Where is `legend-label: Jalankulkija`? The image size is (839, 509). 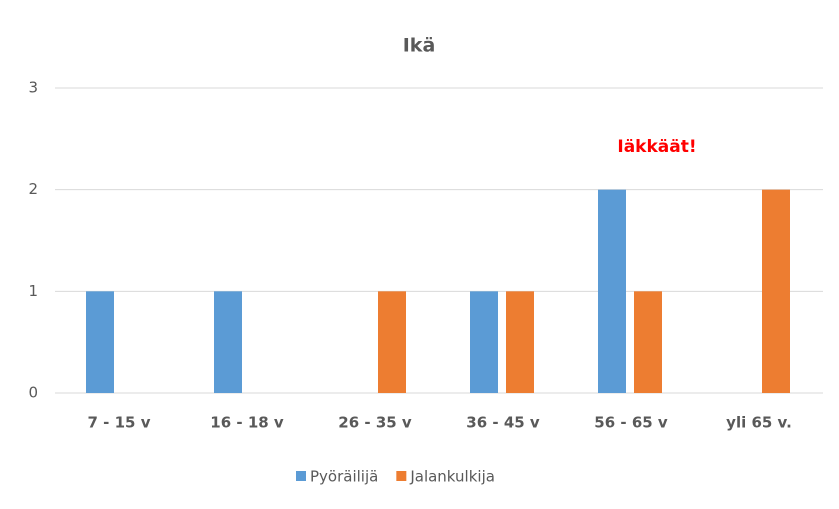
legend-label: Jalankulkija is located at coordinates (452, 477).